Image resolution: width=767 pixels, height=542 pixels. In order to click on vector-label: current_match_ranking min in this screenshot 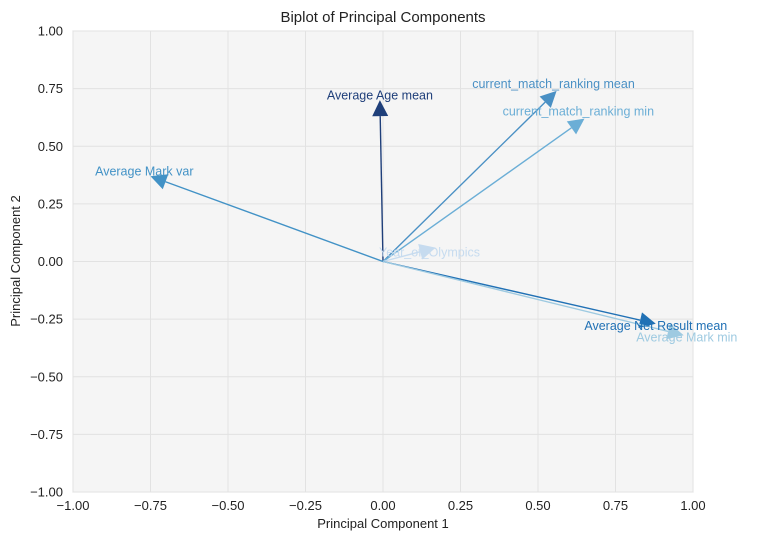, I will do `click(579, 112)`.